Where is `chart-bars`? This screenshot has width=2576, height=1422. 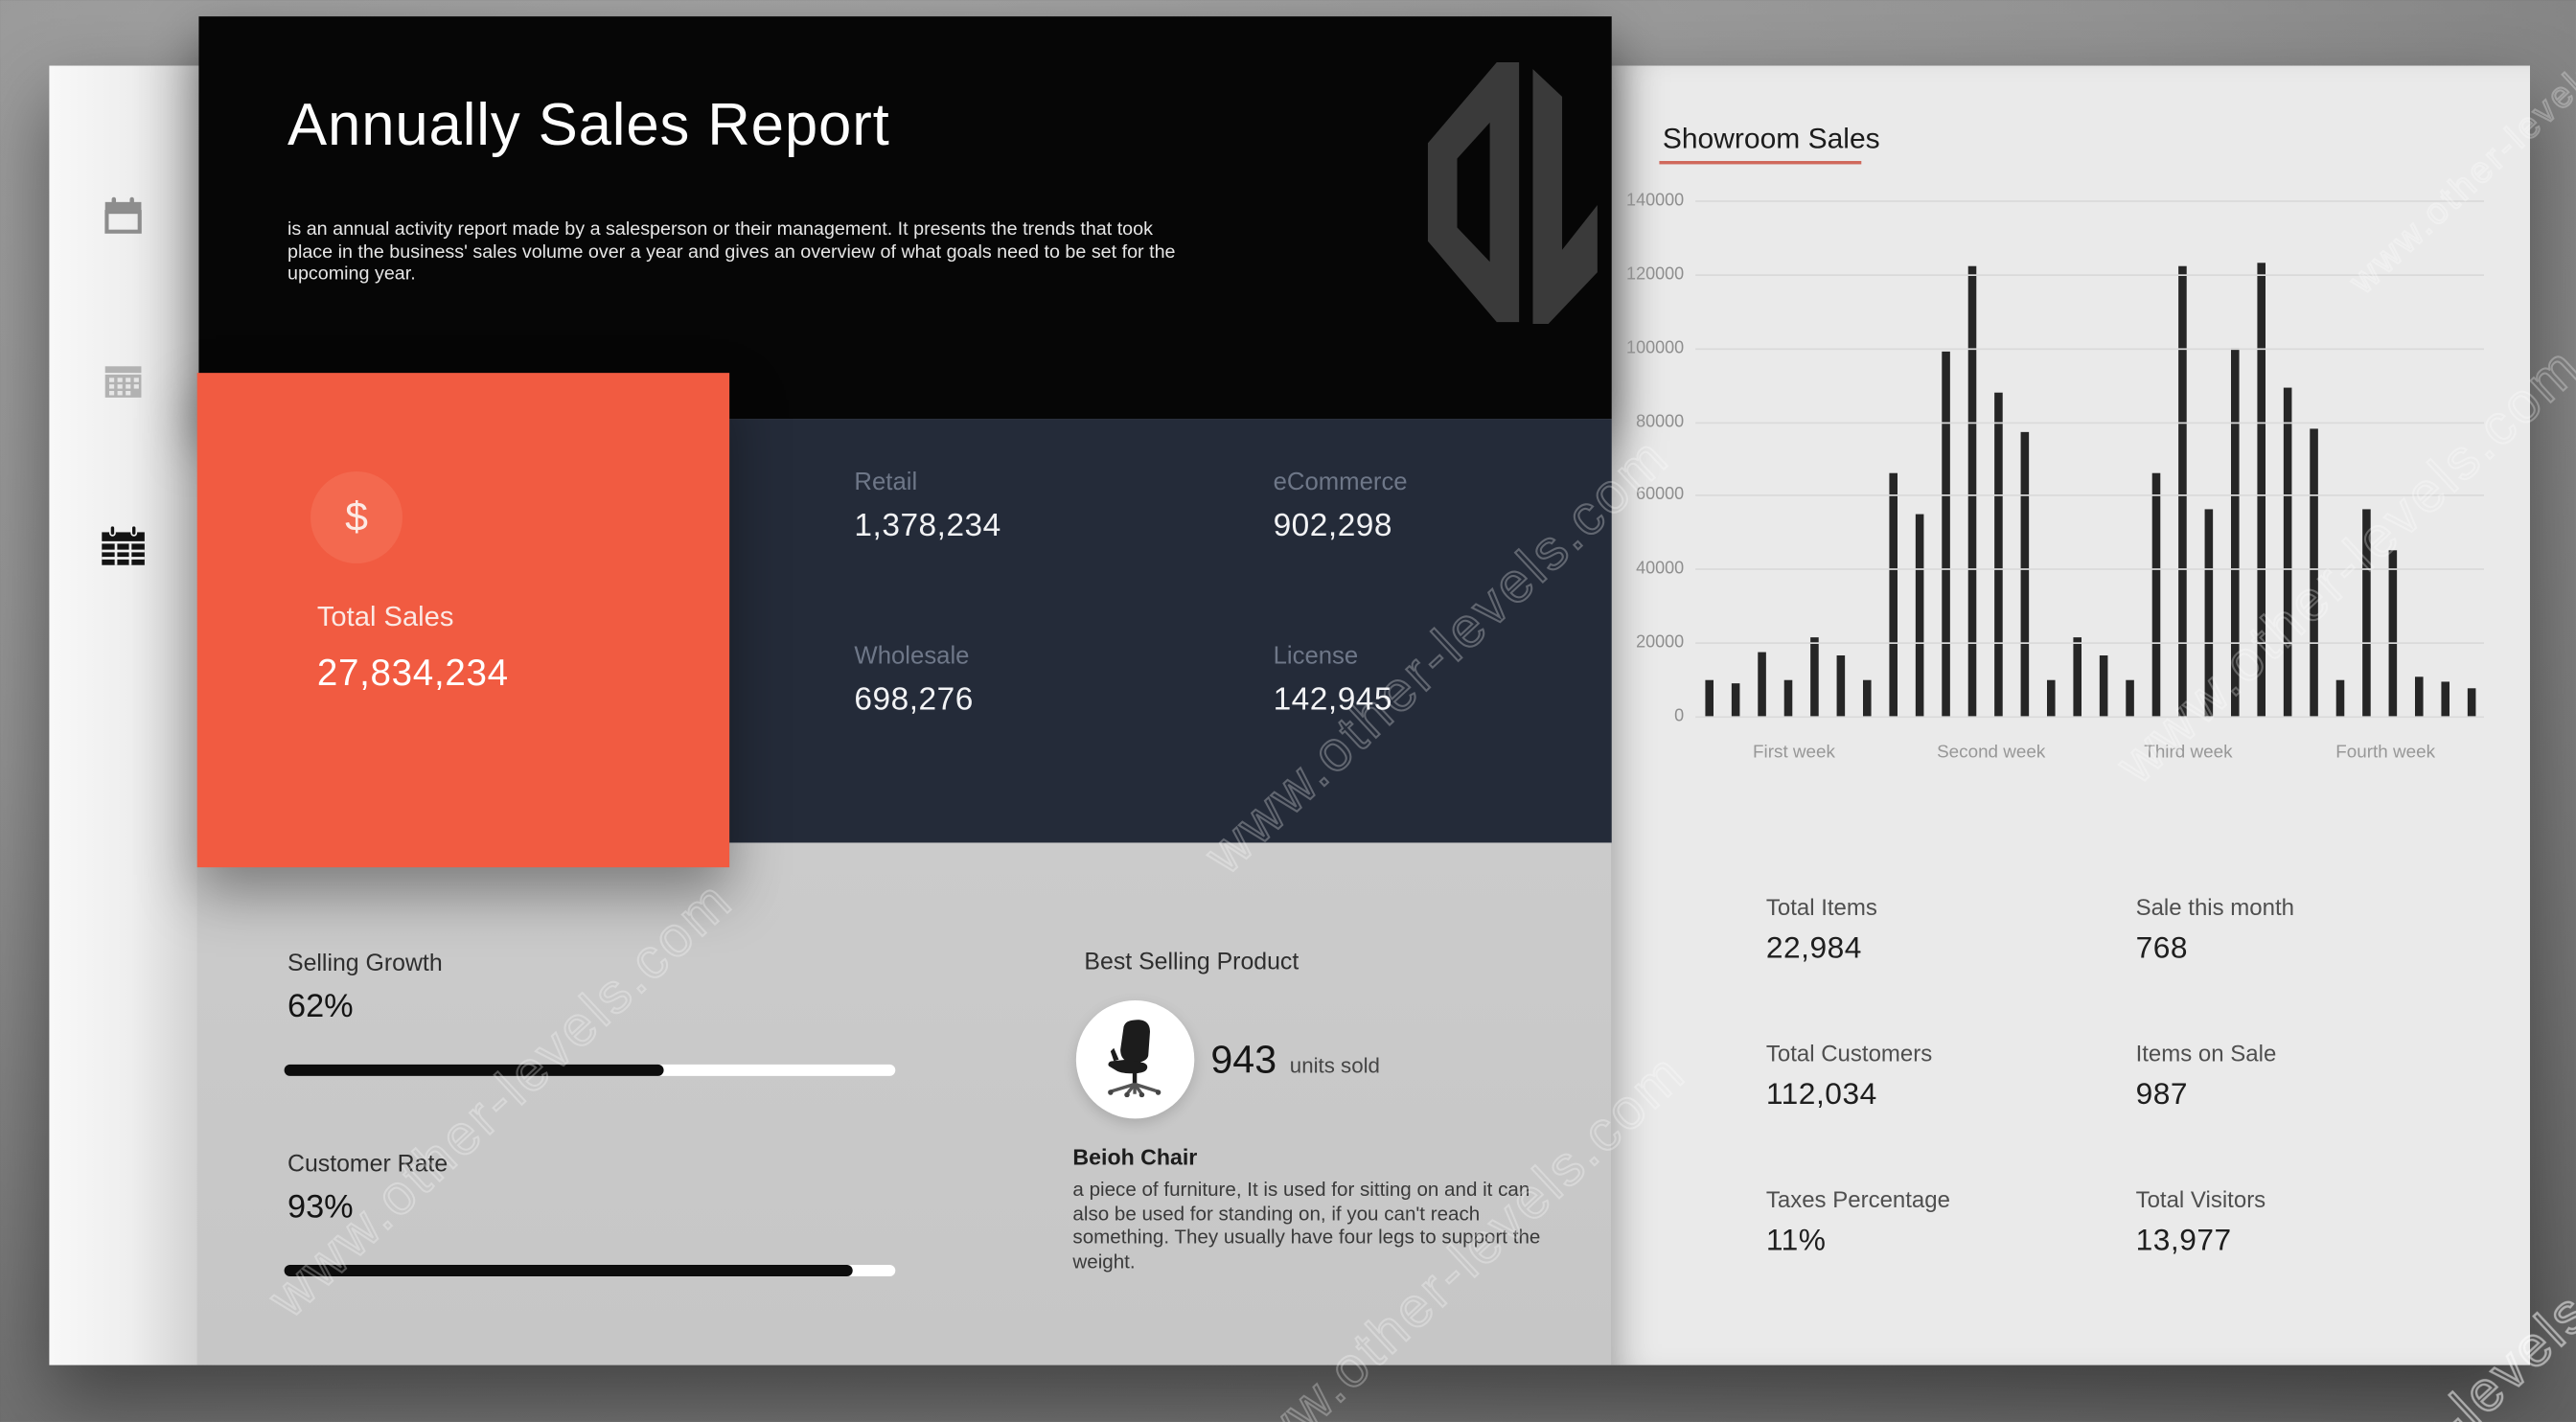 chart-bars is located at coordinates (2089, 458).